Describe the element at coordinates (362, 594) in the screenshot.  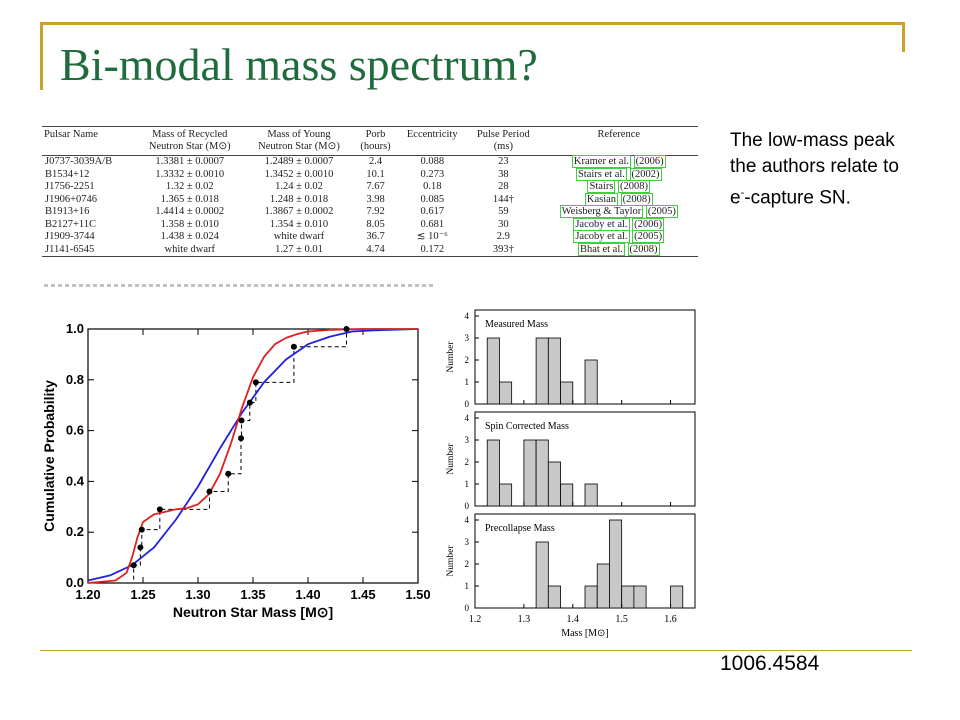
I see `x-tick-label: 1.45` at that location.